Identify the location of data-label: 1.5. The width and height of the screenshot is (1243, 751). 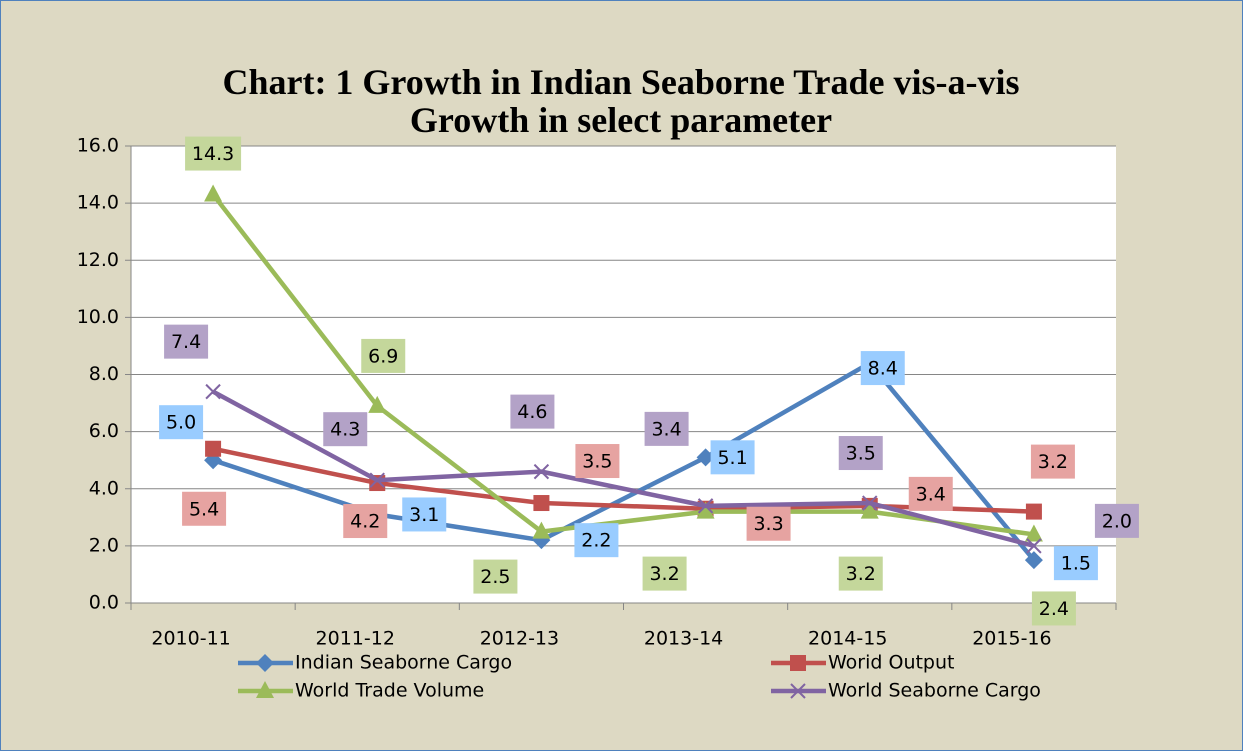
(1076, 564).